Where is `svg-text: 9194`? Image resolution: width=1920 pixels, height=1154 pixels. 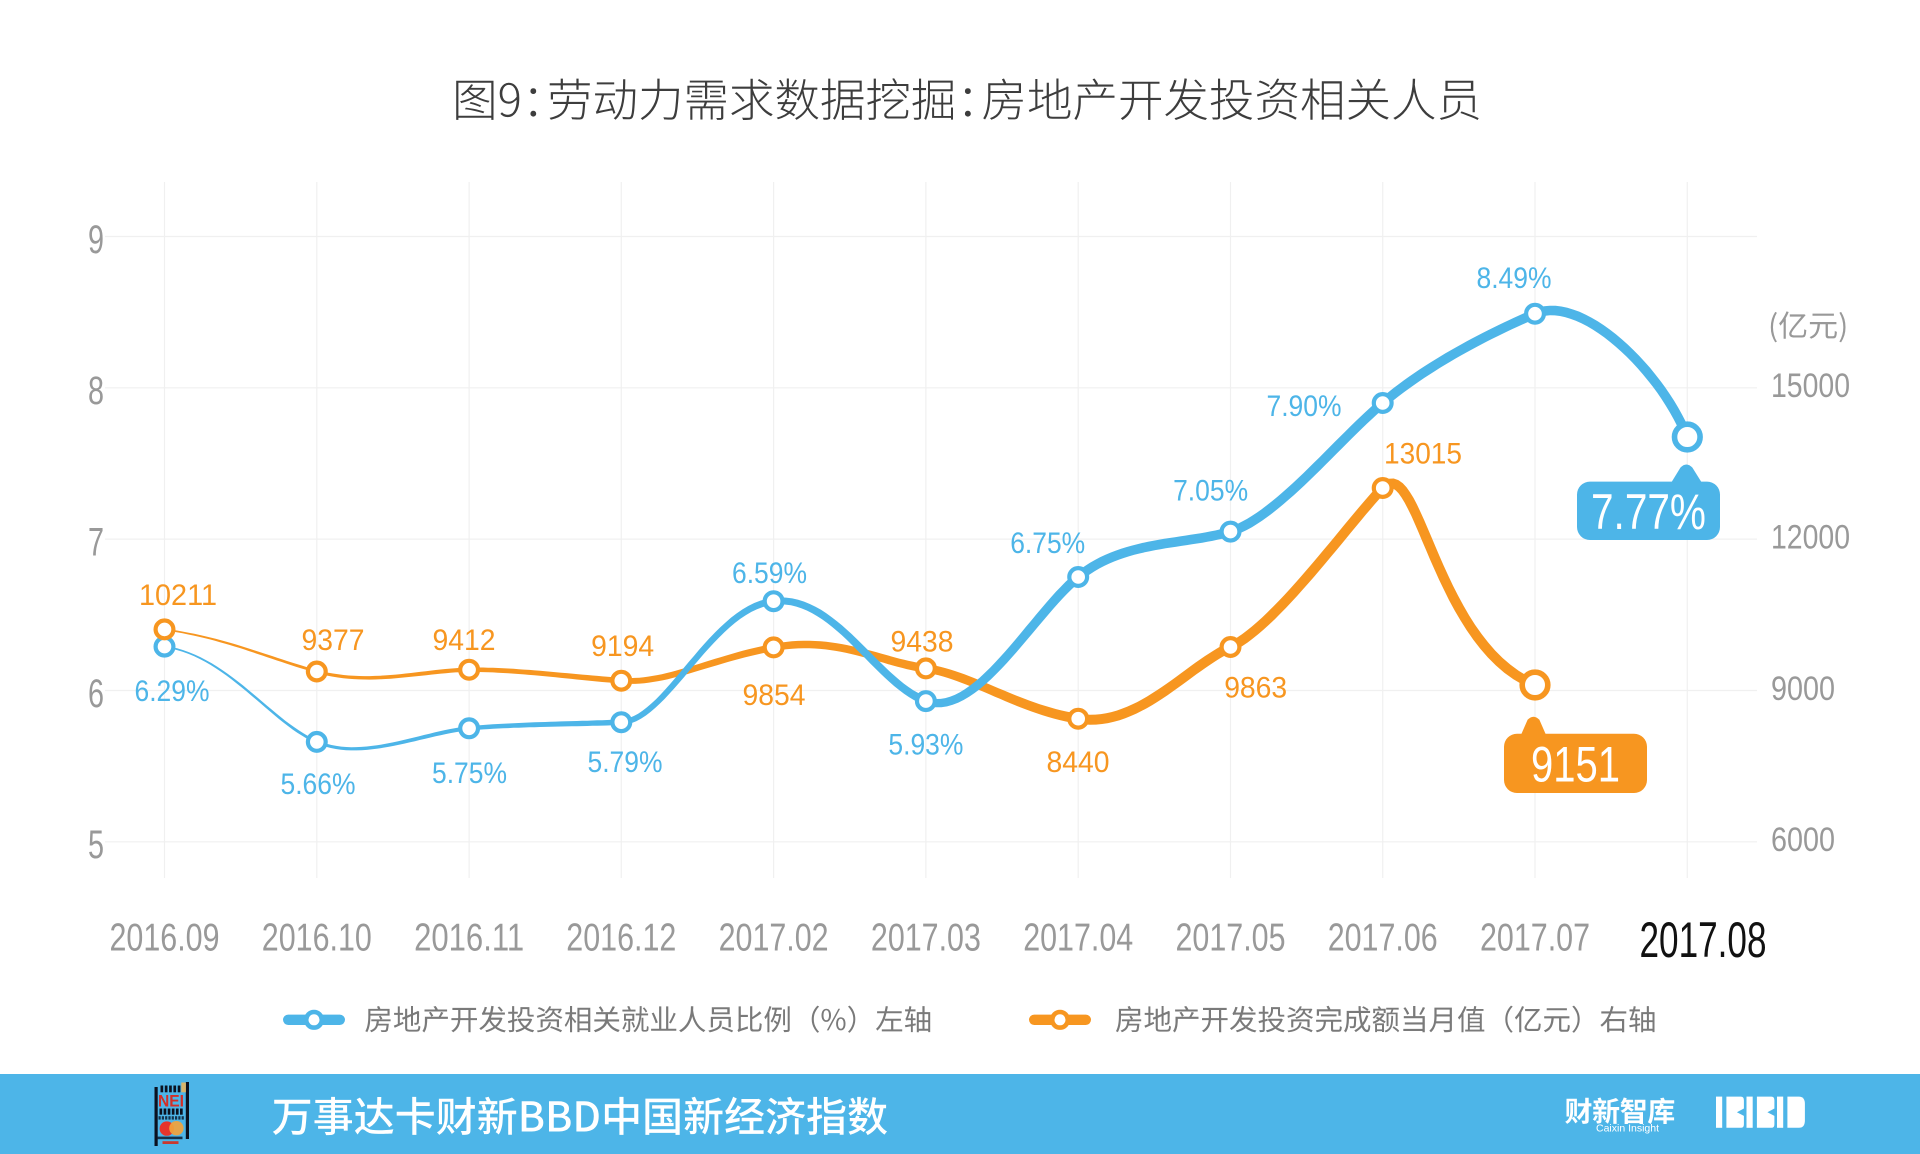
svg-text: 9194 is located at coordinates (622, 646).